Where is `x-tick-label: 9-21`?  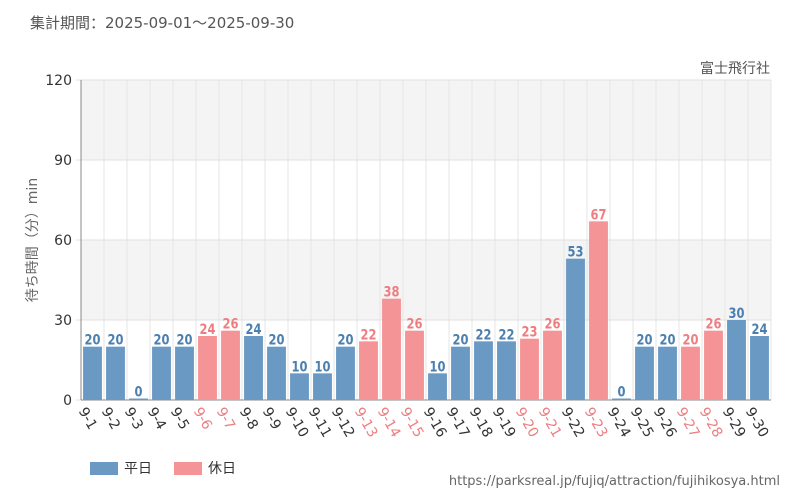 x-tick-label: 9-21 is located at coordinates (550, 423).